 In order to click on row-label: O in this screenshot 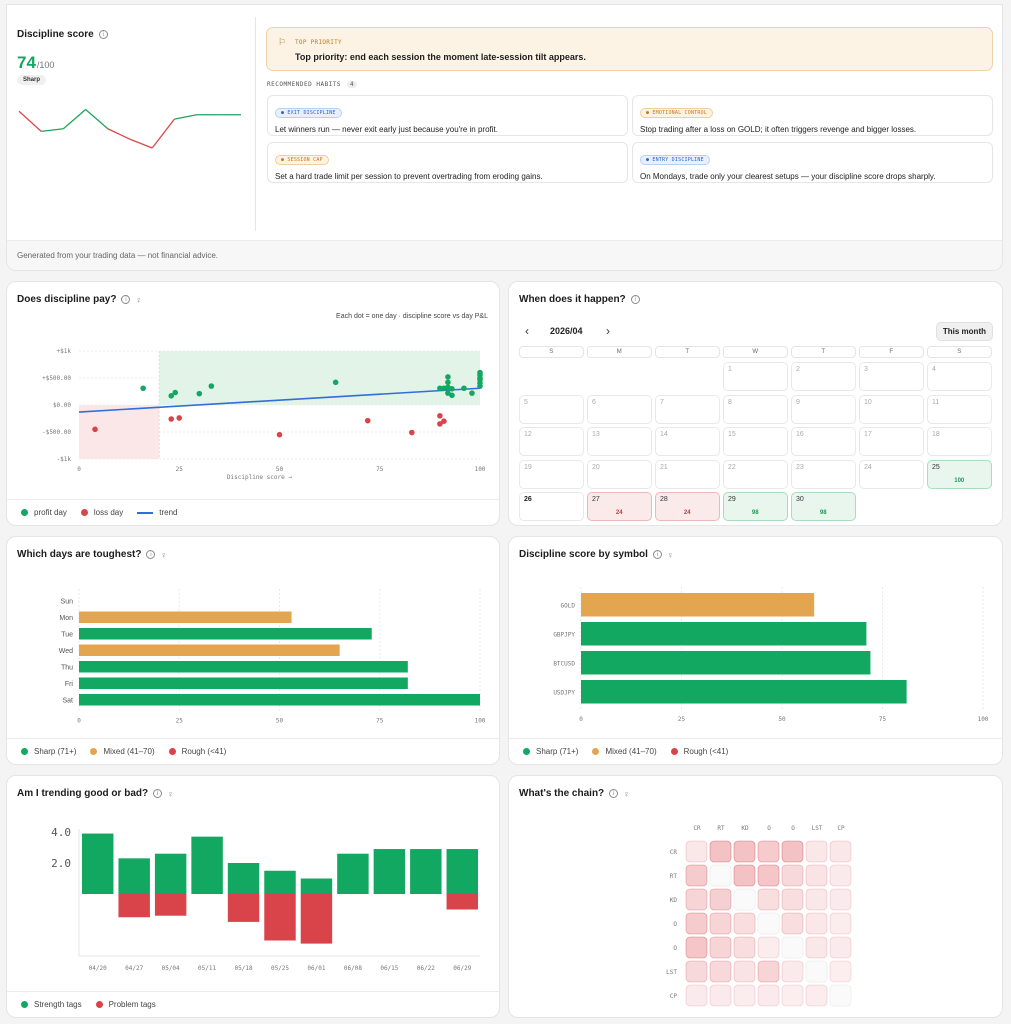, I will do `click(675, 924)`.